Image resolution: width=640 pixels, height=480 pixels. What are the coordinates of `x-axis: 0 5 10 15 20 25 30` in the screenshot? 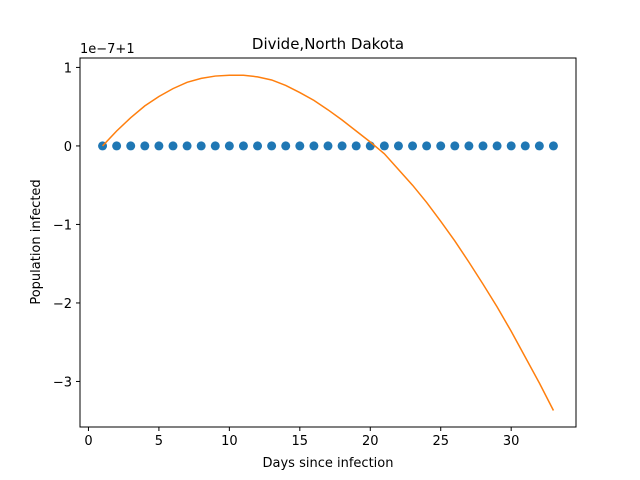 It's located at (301, 438).